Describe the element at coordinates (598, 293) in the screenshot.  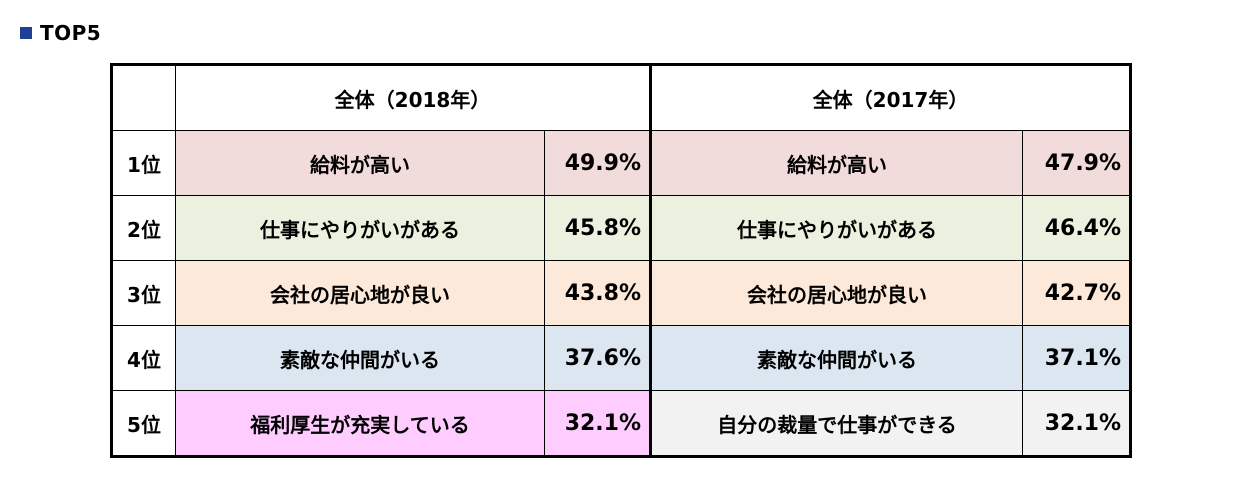
I see `pct-2018: 43.8%` at that location.